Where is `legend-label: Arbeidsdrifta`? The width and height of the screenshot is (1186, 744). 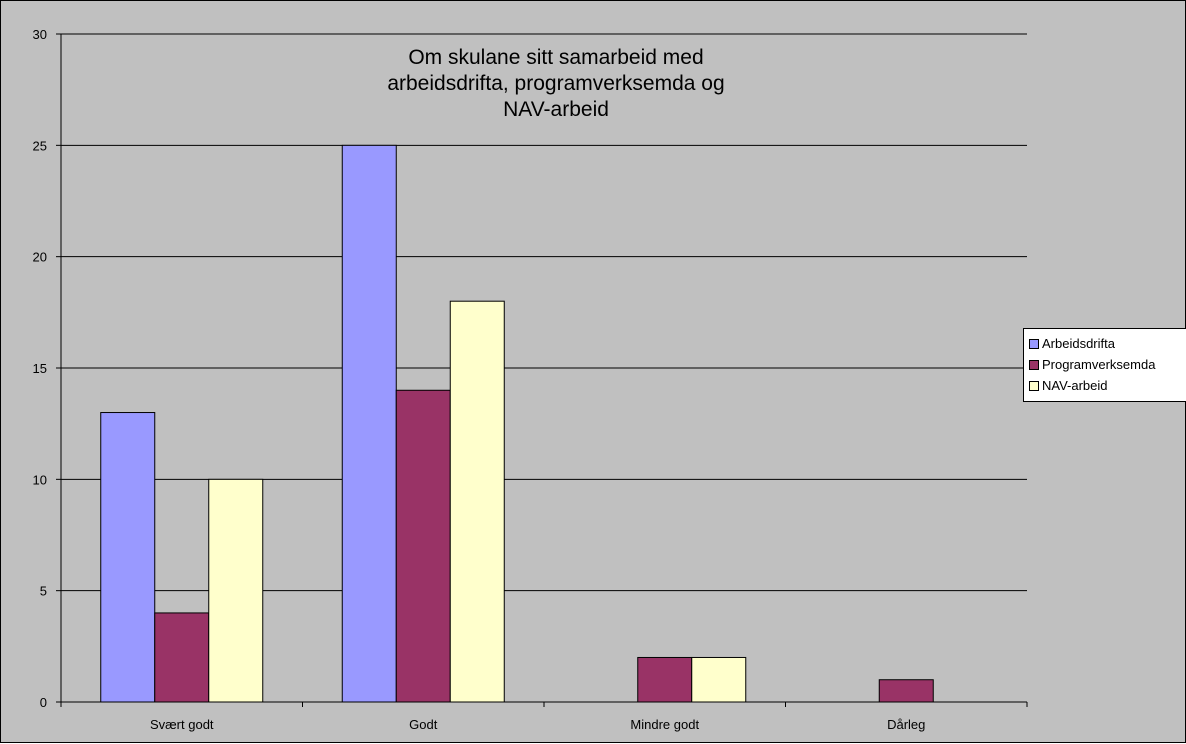 legend-label: Arbeidsdrifta is located at coordinates (1078, 343).